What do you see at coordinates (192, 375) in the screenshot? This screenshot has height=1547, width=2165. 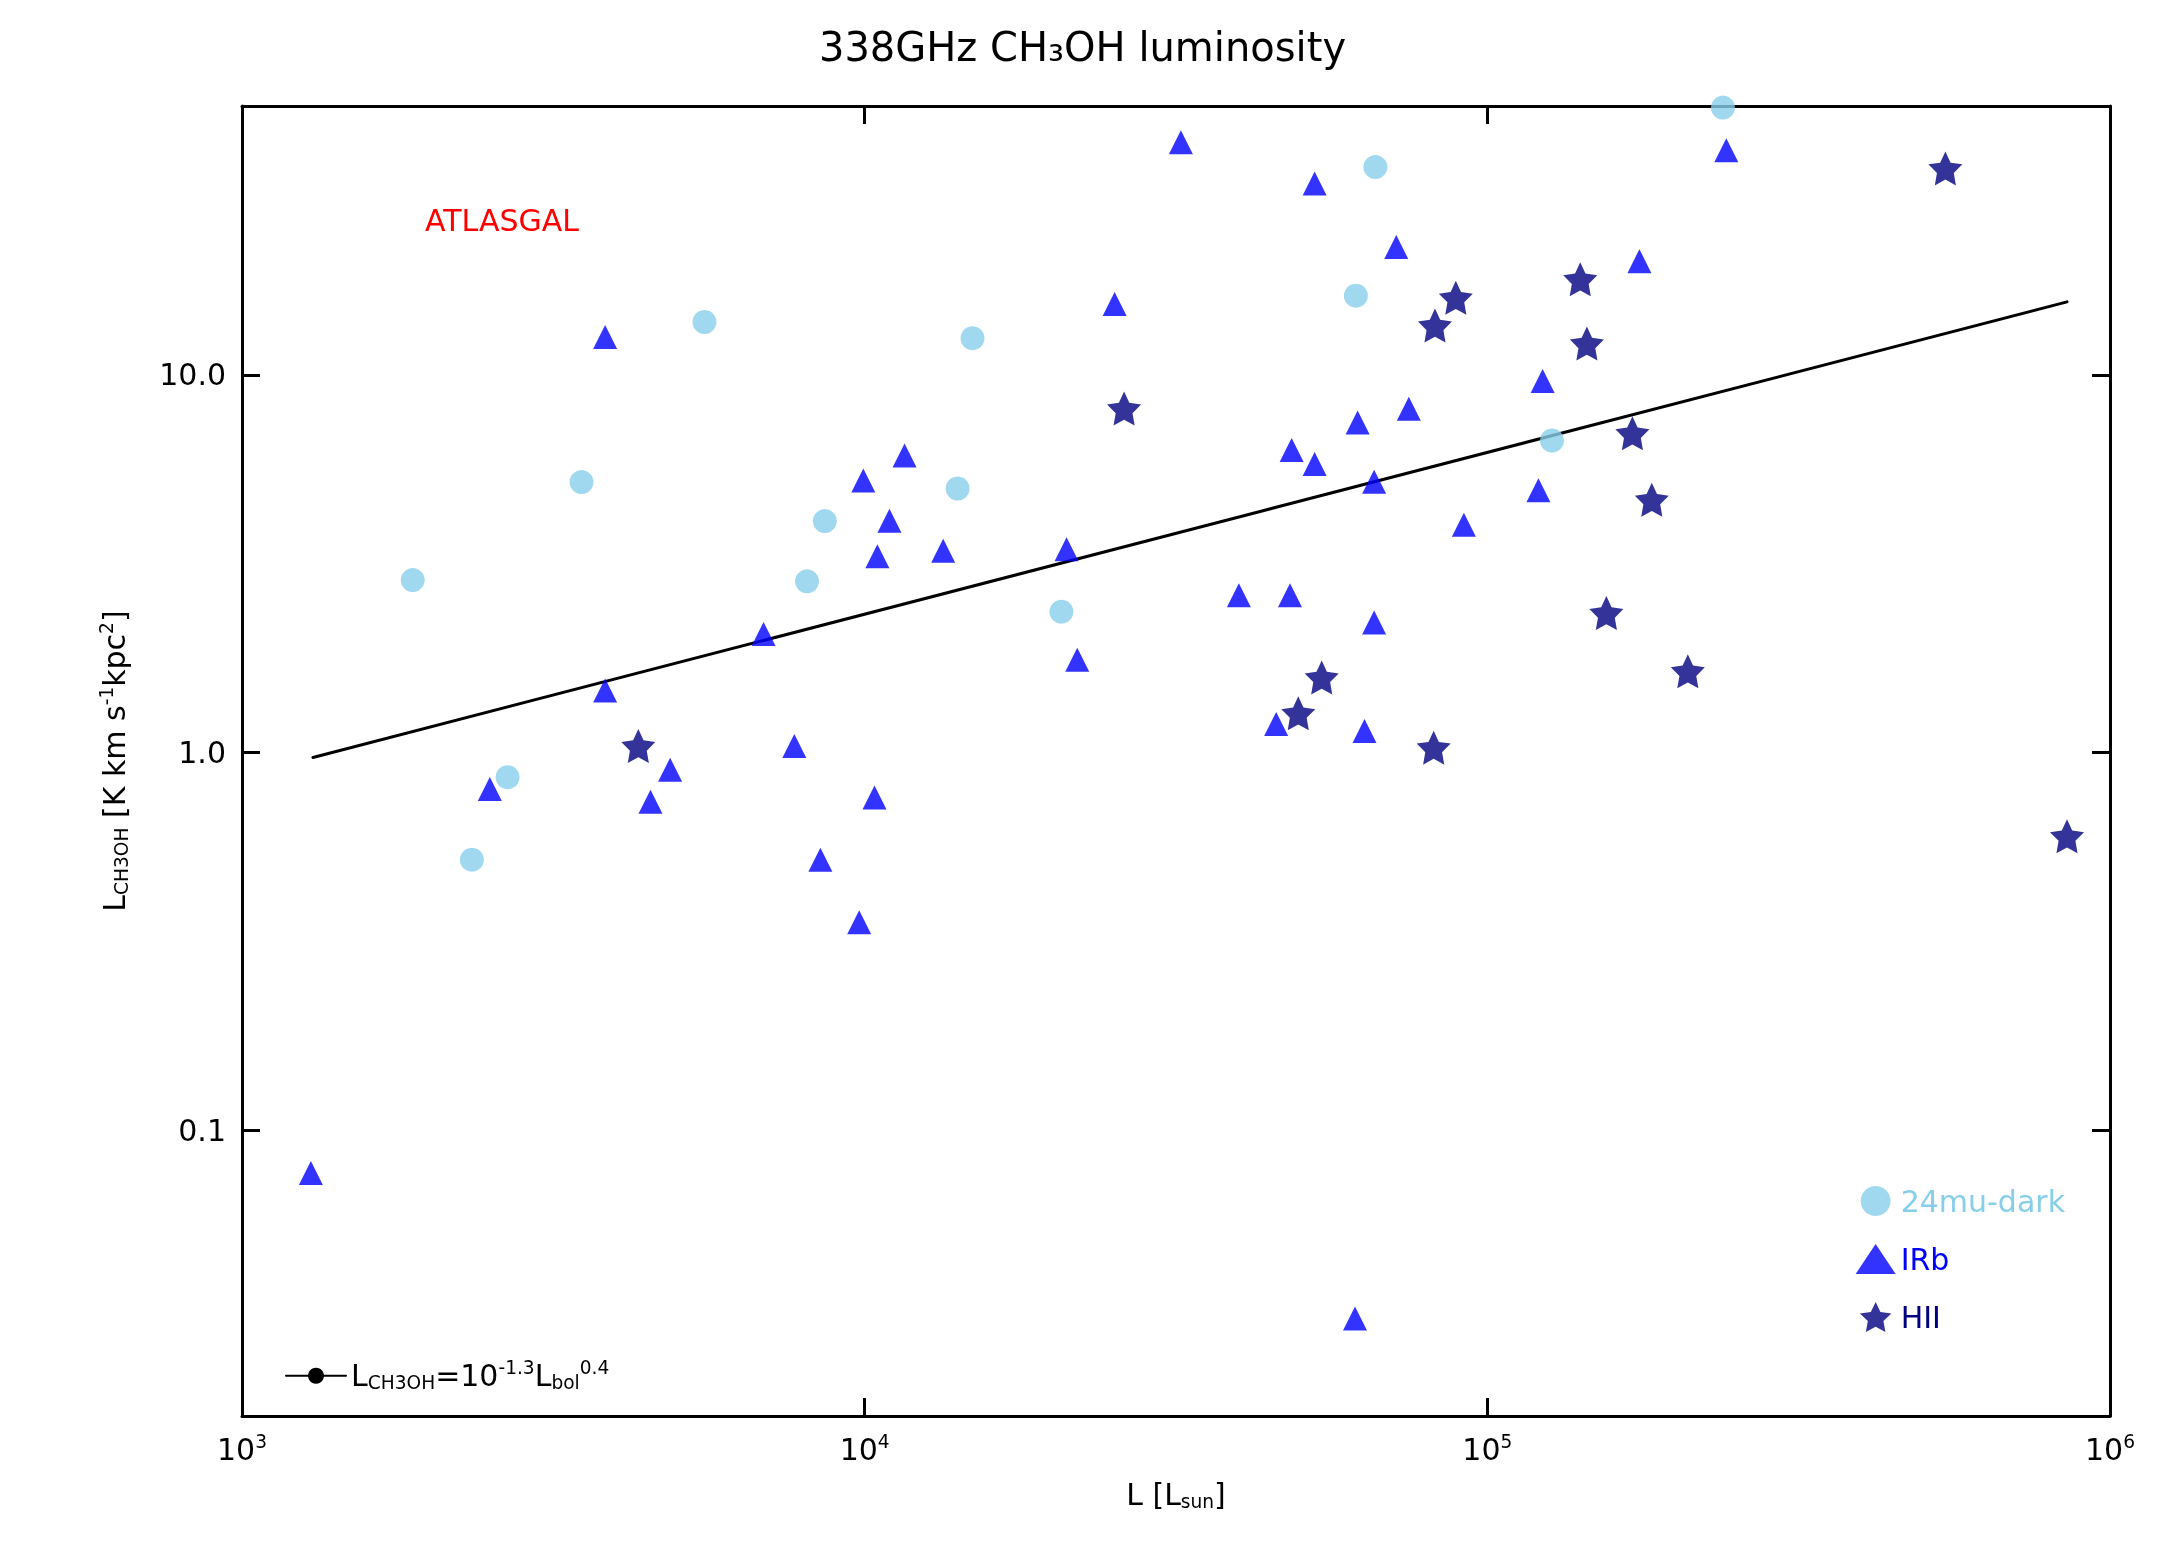 I see `y-tick-label: 10.0` at bounding box center [192, 375].